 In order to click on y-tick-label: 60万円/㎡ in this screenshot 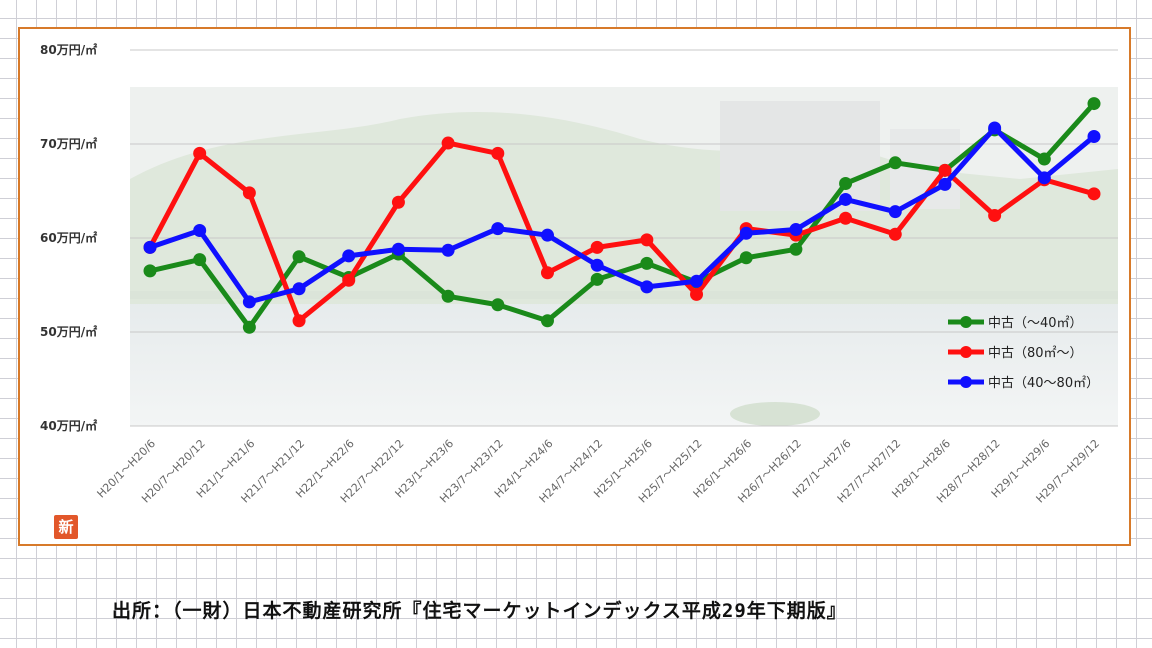, I will do `click(68, 237)`.